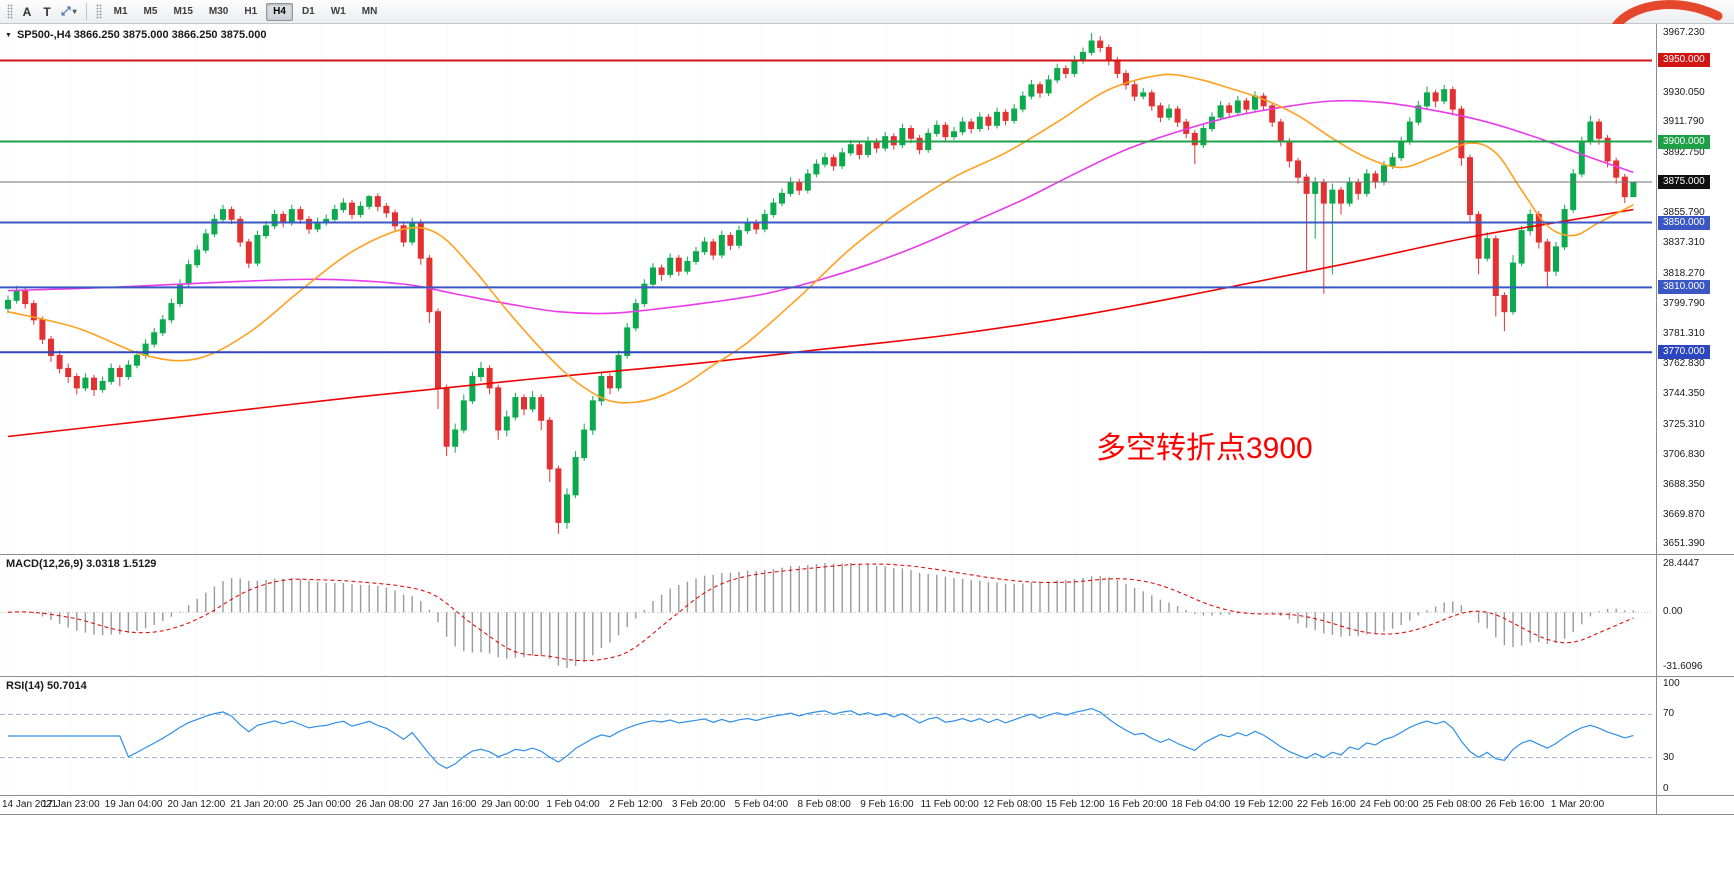  Describe the element at coordinates (259, 804) in the screenshot. I see `time-axis-label: 21 Jan 20:00` at that location.